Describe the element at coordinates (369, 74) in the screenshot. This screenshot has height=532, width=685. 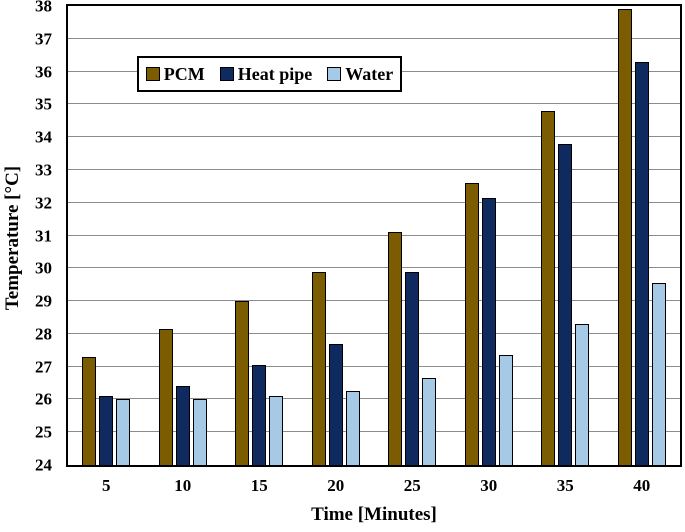
I see `legend-label: Water` at that location.